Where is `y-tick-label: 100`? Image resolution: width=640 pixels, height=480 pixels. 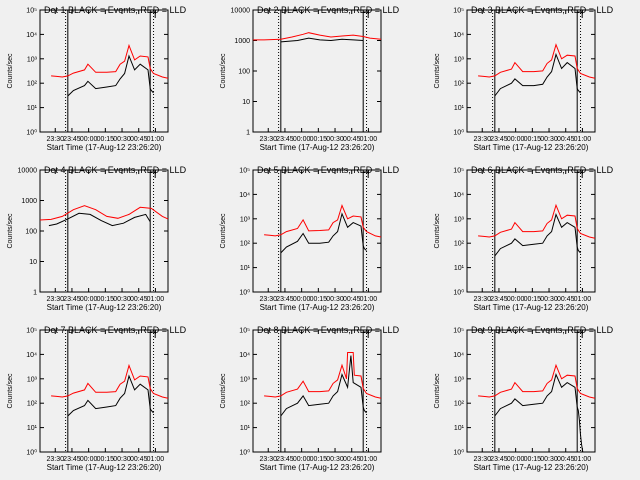
y-tick-label: 100 is located at coordinates (31, 232).